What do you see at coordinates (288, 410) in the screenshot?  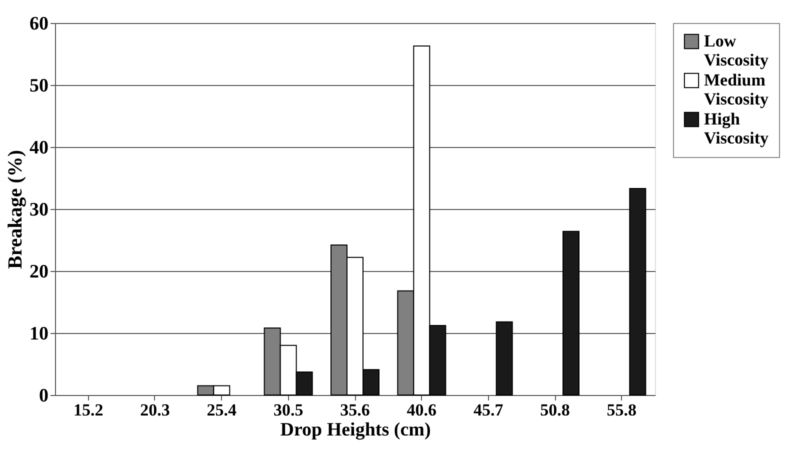 I see `x-tick-label: 30.5` at bounding box center [288, 410].